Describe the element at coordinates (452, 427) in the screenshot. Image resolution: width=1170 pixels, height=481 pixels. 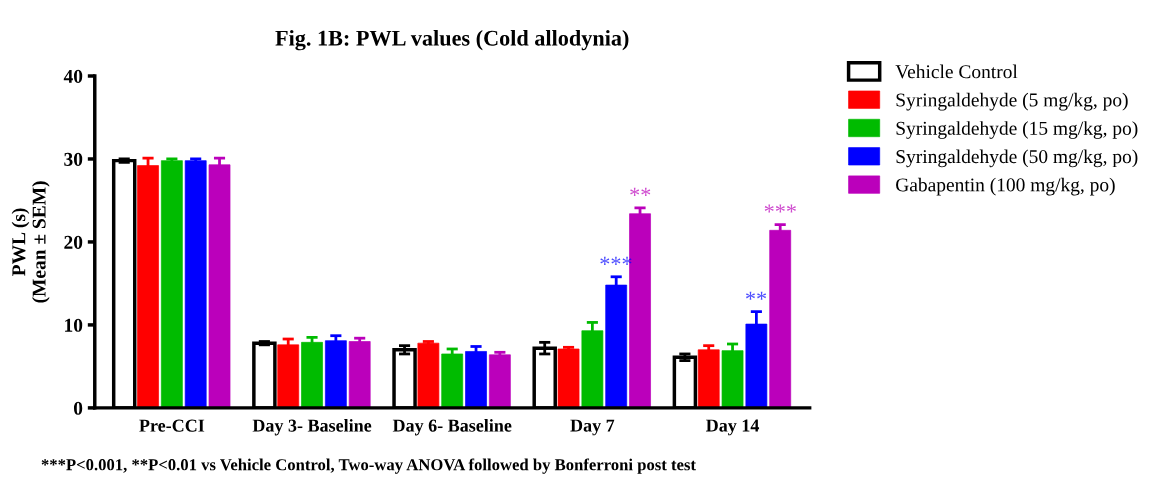
I see `x-tick-label: Day 6- Baseline` at that location.